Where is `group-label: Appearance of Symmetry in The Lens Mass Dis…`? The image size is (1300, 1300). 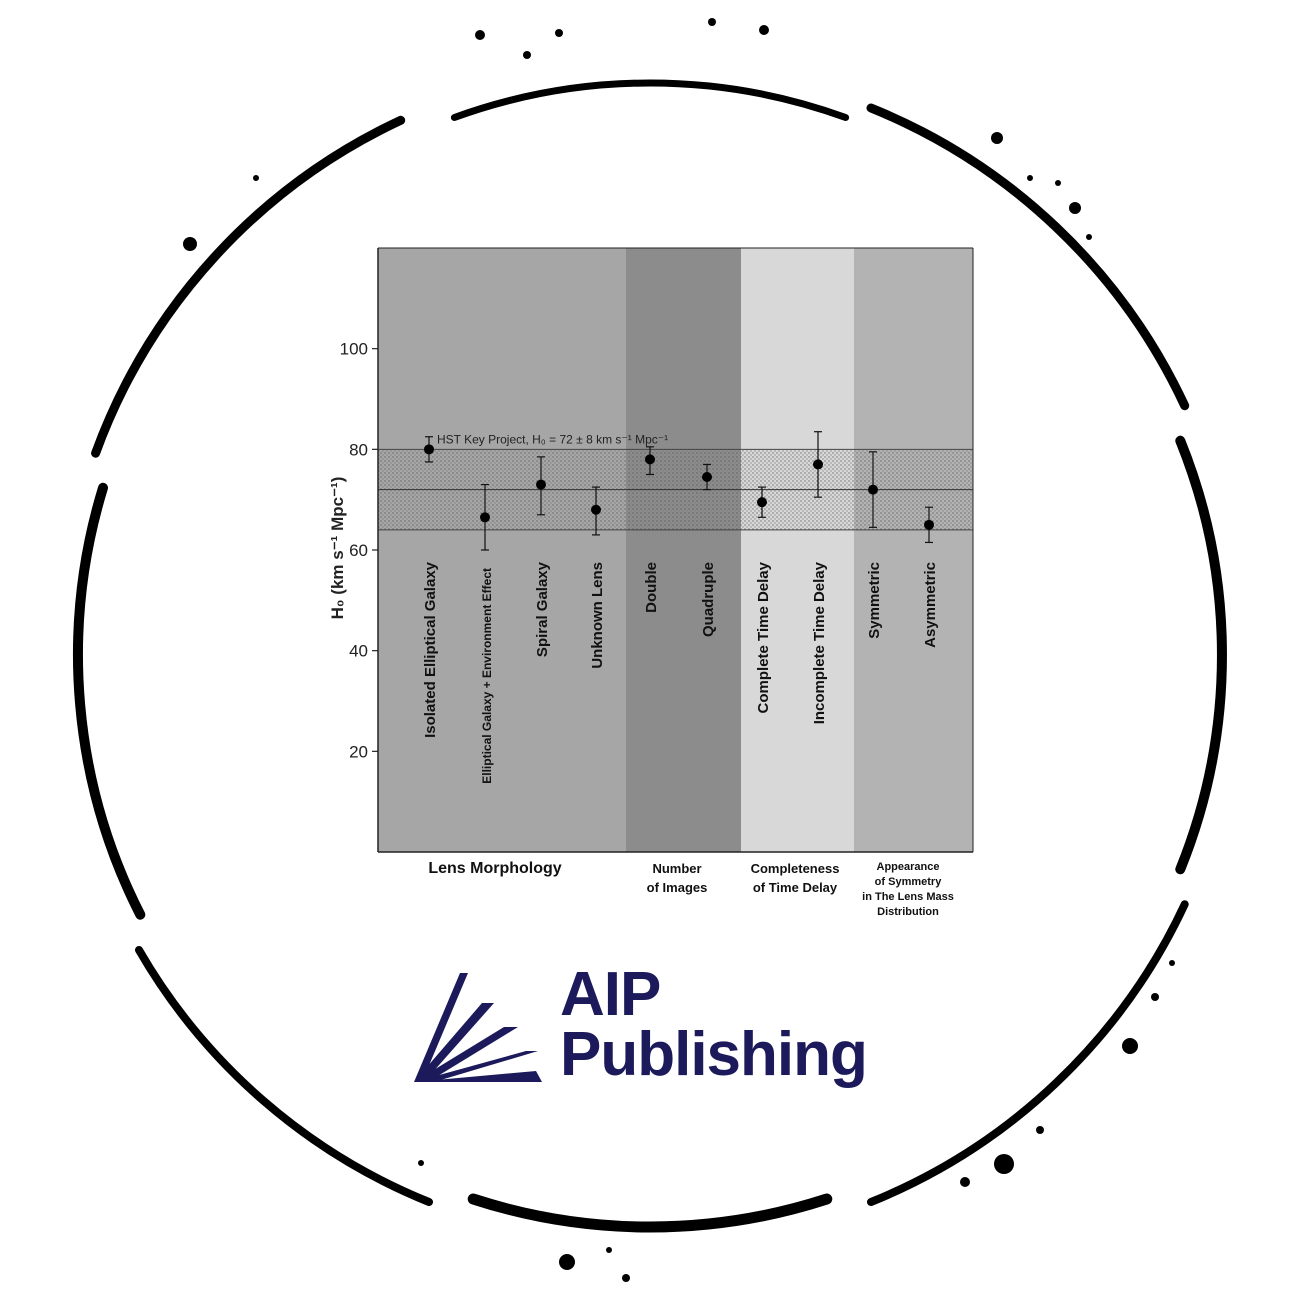 group-label: Appearance of Symmetry in The Lens Mass Dis… is located at coordinates (908, 889).